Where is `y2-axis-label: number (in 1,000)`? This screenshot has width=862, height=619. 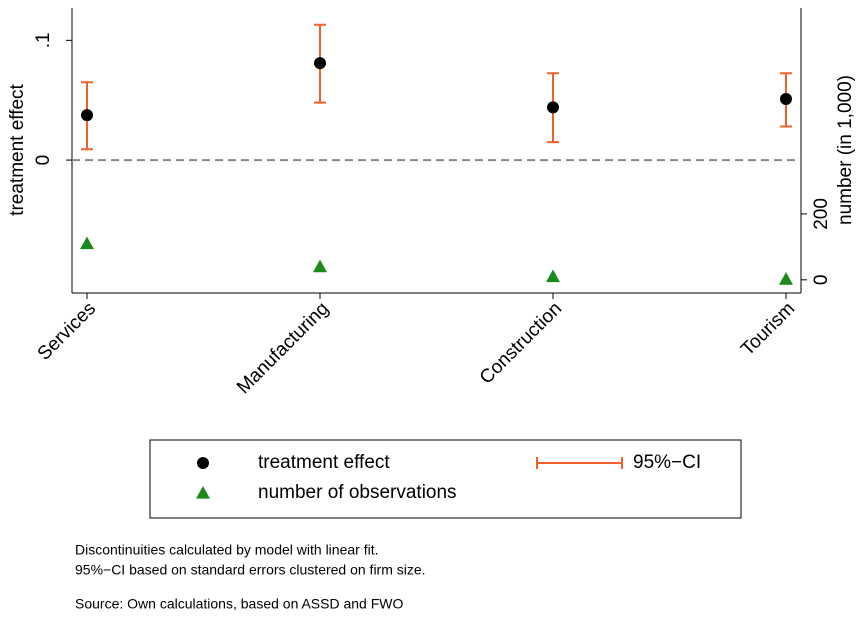 y2-axis-label: number (in 1,000) is located at coordinates (845, 150).